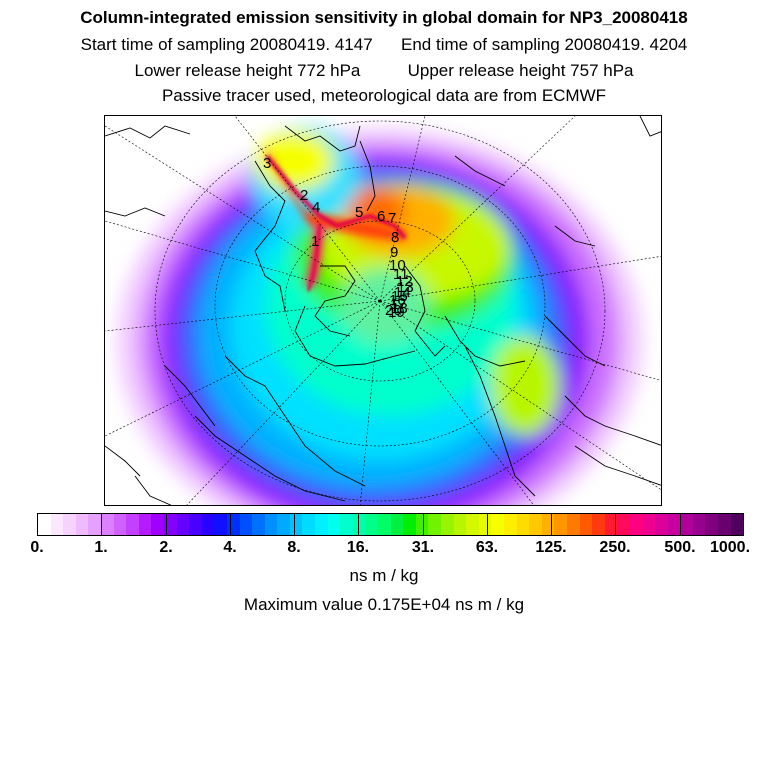 This screenshot has width=768, height=768. Describe the element at coordinates (544, 44) in the screenshot. I see `end-time: End time of sampling 20080419. 4204` at that location.